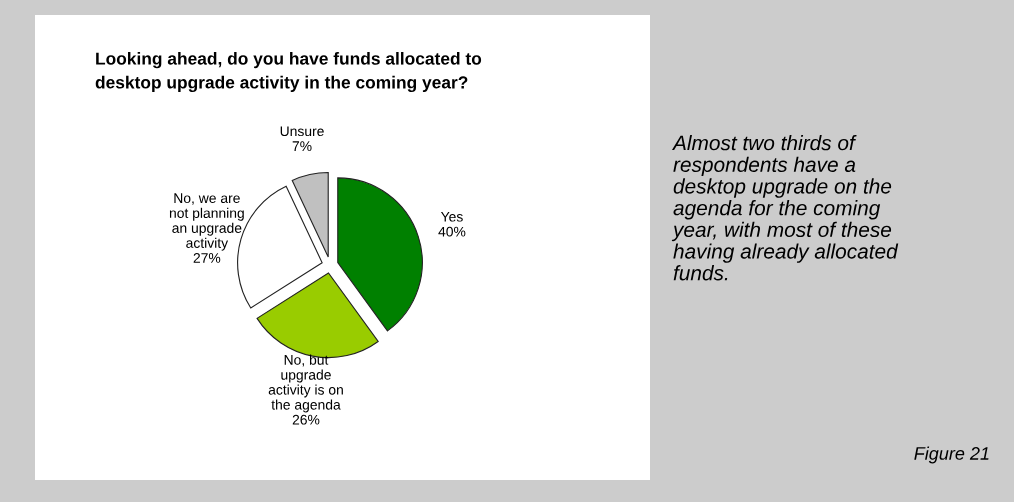  I want to click on data-label: 26%, so click(306, 419).